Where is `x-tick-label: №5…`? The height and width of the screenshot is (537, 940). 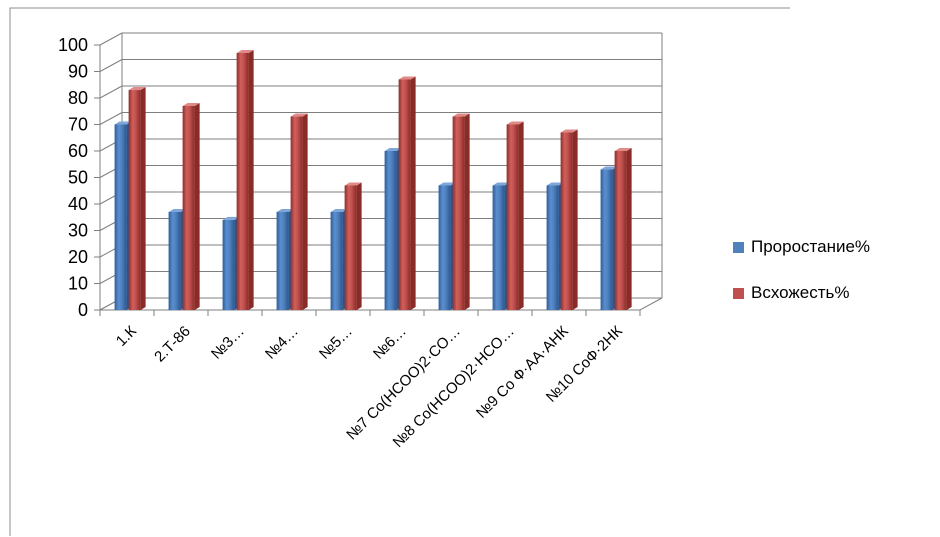
x-tick-label: №5… is located at coordinates (336, 343).